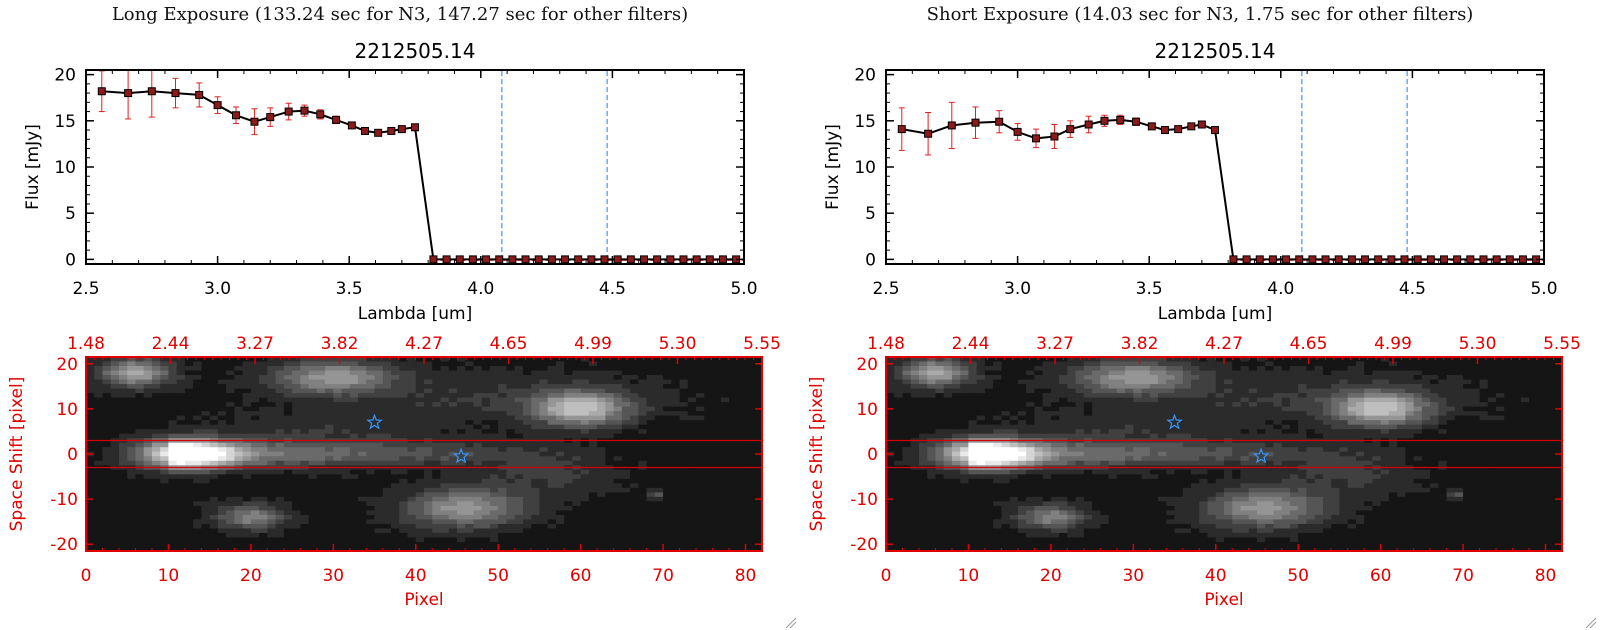 Image resolution: width=1600 pixels, height=630 pixels. Describe the element at coordinates (581, 576) in the screenshot. I see `pixel-tick-label: 60` at that location.